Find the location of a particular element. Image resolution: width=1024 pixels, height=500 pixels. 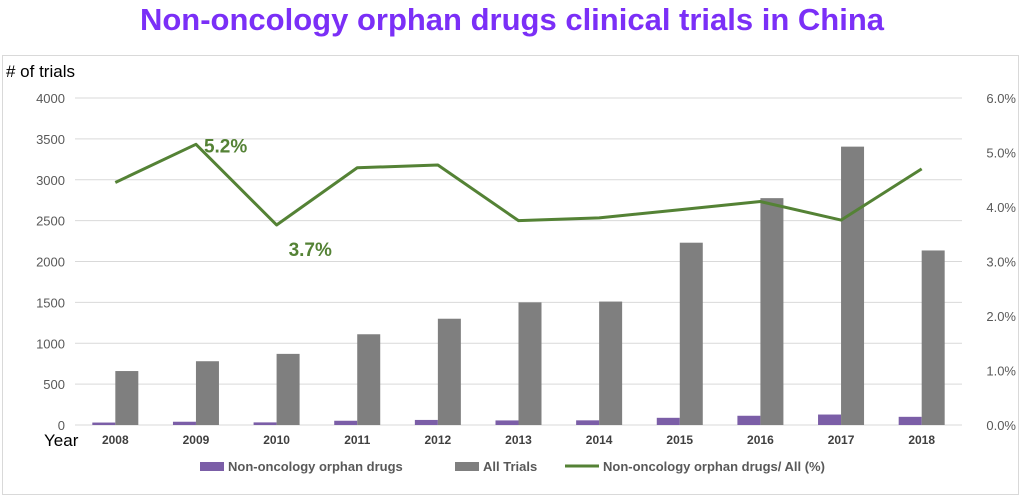

y2-tick-label: 0.0% is located at coordinates (1001, 425).